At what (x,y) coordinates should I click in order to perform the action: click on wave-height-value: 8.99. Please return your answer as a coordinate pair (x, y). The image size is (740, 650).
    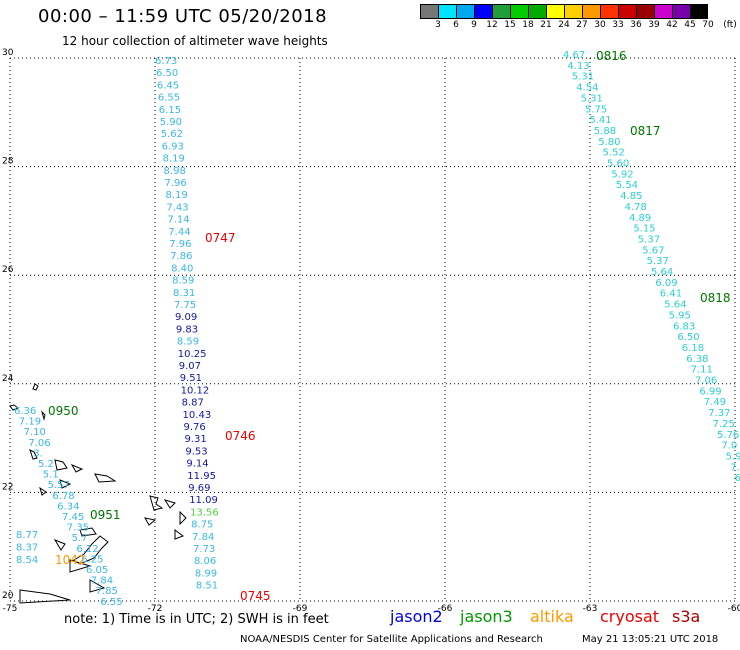
    Looking at the image, I should click on (206, 573).